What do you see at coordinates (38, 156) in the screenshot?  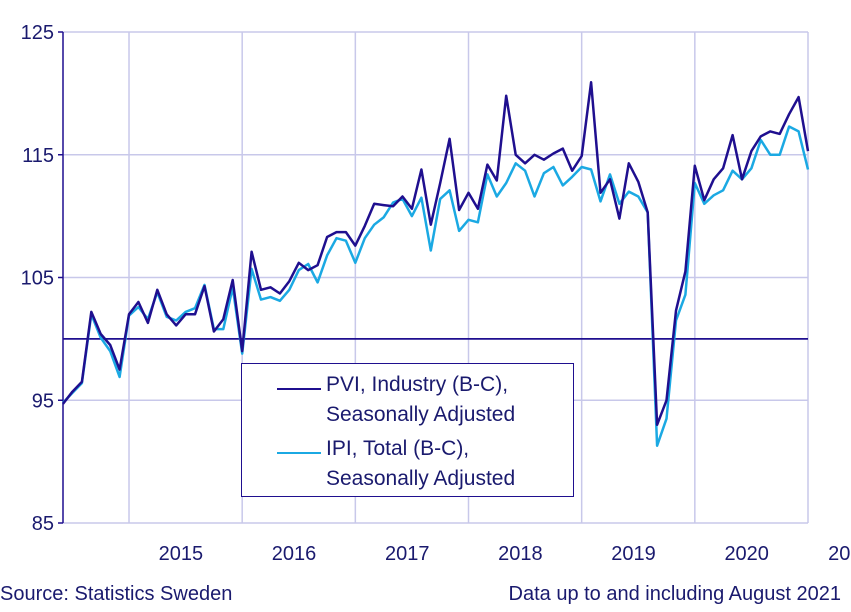 I see `y-tick-label: 115` at bounding box center [38, 156].